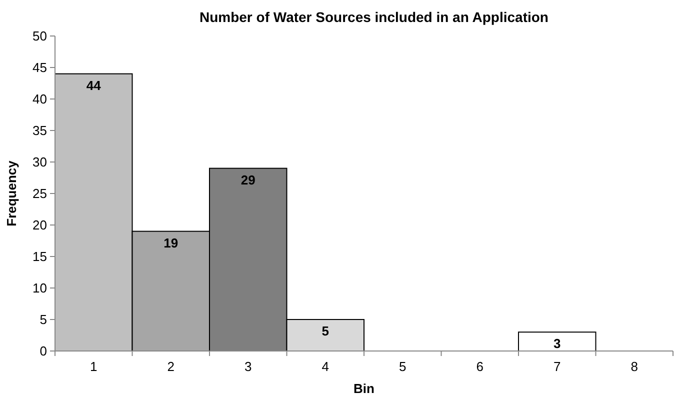 This screenshot has height=405, width=681. What do you see at coordinates (94, 366) in the screenshot?
I see `x-tick-label: 1` at bounding box center [94, 366].